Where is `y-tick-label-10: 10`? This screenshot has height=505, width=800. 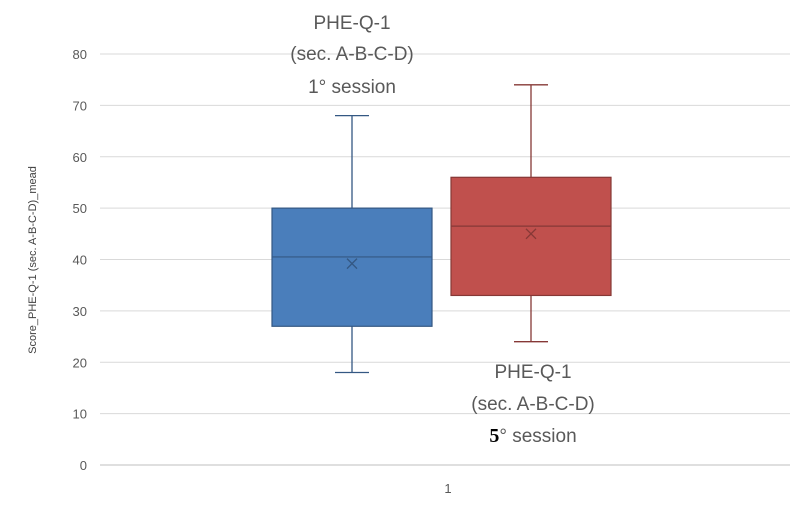 y-tick-label-10: 10 is located at coordinates (80, 414).